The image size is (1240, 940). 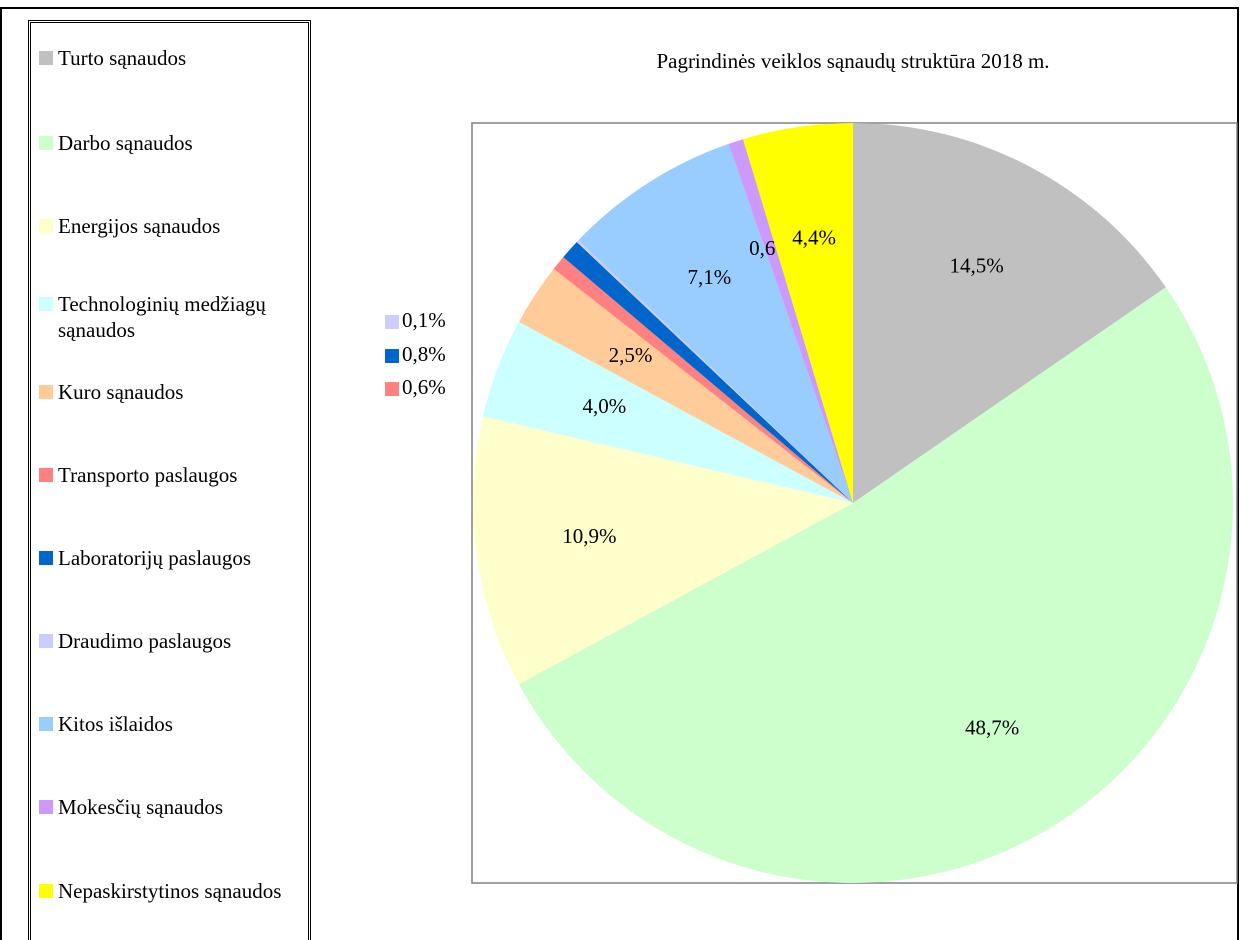 I want to click on legend-label: Draudimo paslaugos, so click(x=145, y=641).